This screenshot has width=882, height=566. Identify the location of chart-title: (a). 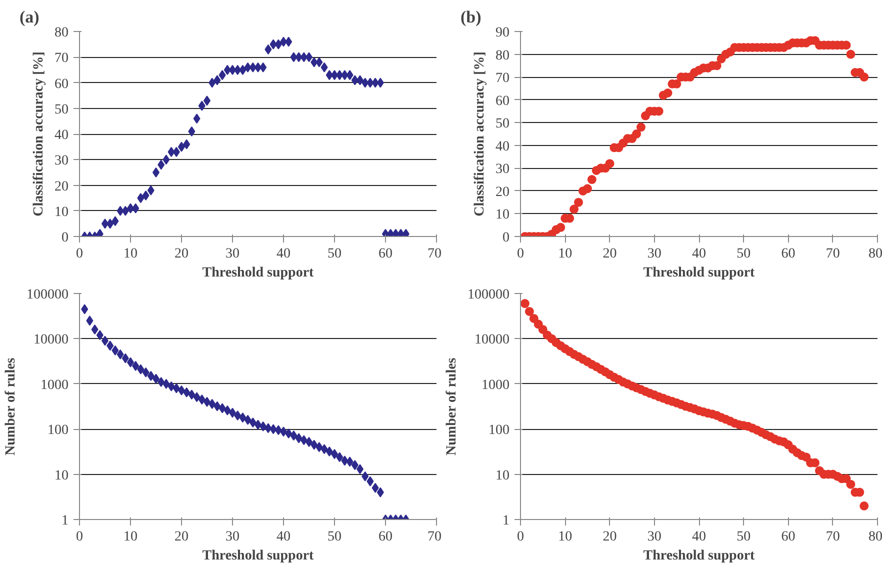
(30, 17).